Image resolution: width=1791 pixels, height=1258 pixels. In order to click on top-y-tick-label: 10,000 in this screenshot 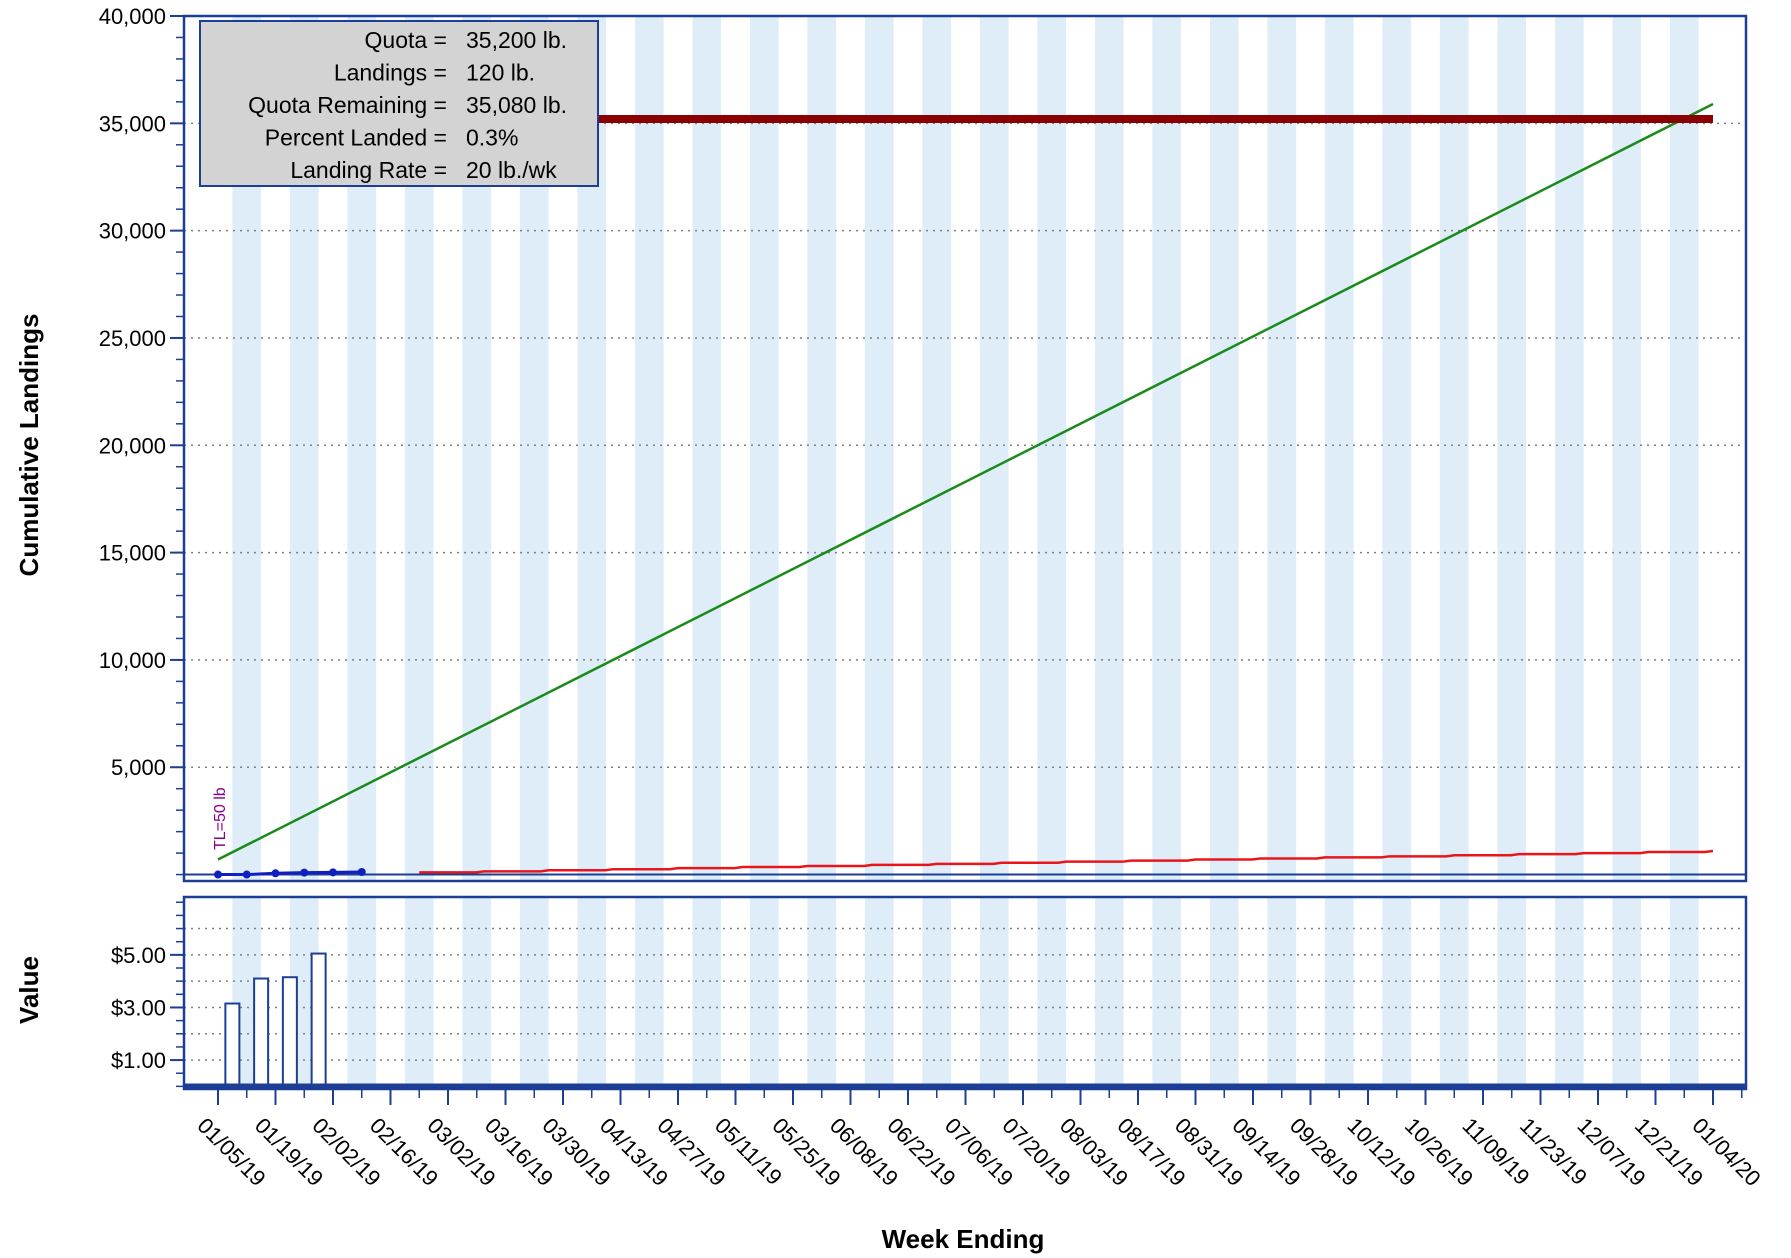, I will do `click(132, 660)`.